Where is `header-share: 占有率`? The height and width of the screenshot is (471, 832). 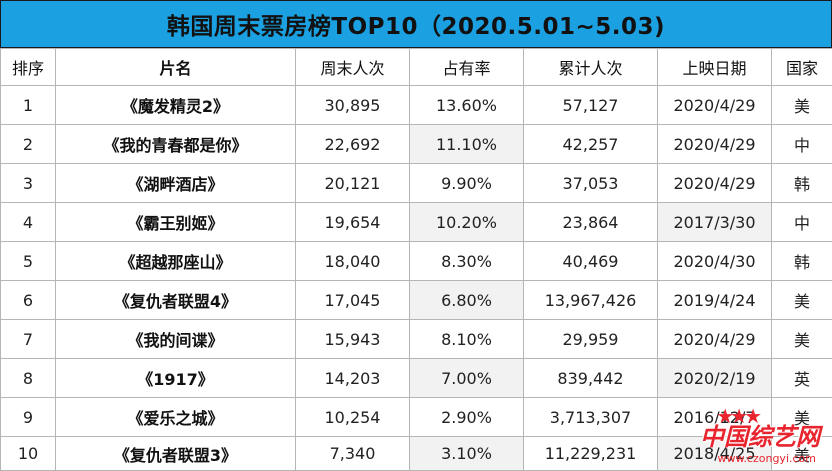
header-share: 占有率 is located at coordinates (467, 67).